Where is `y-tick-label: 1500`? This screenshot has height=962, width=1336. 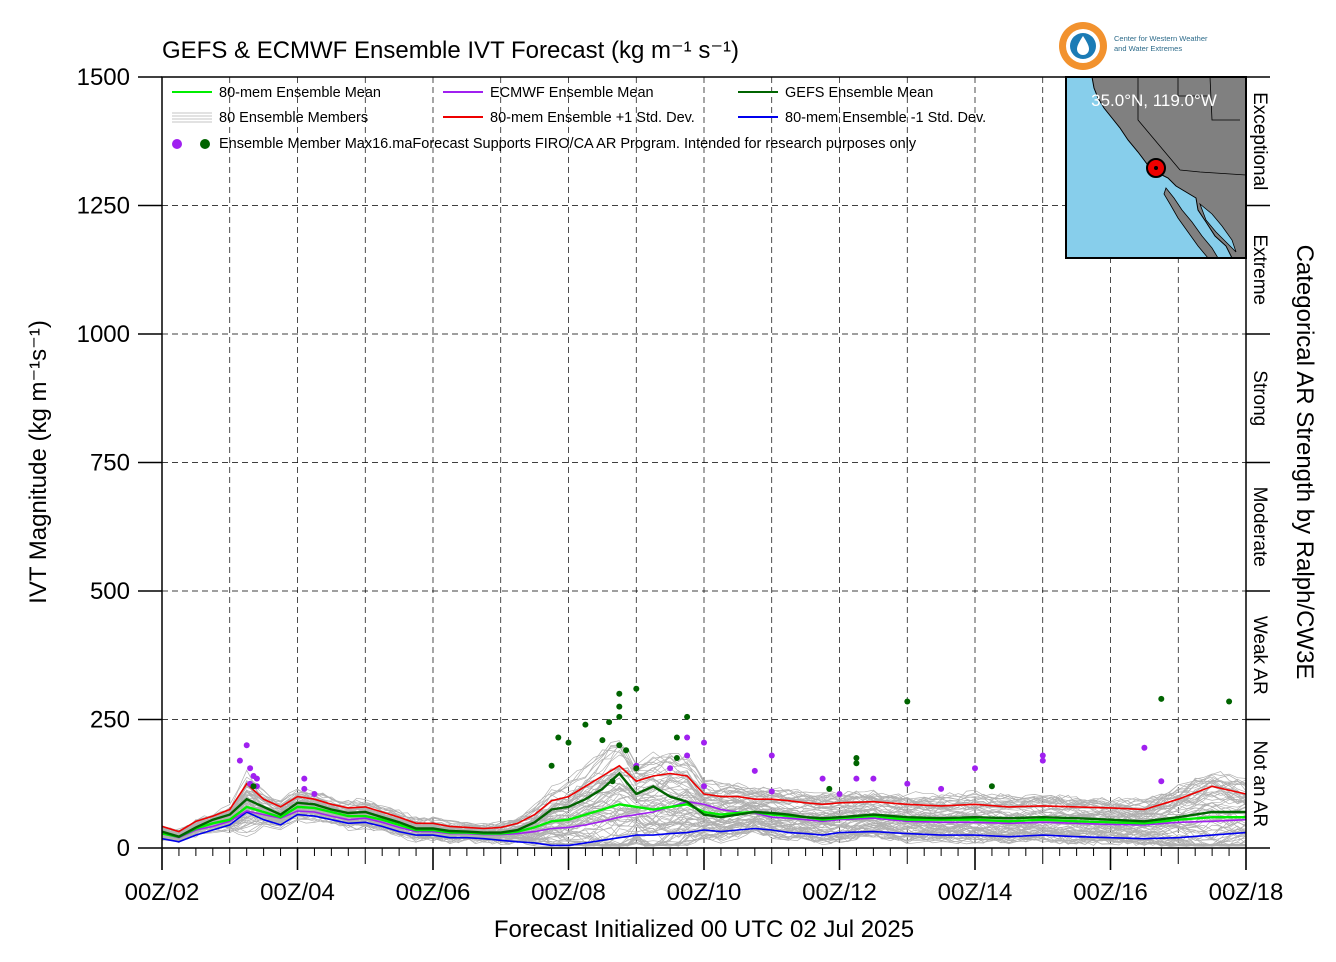
y-tick-label: 1500 is located at coordinates (103, 77).